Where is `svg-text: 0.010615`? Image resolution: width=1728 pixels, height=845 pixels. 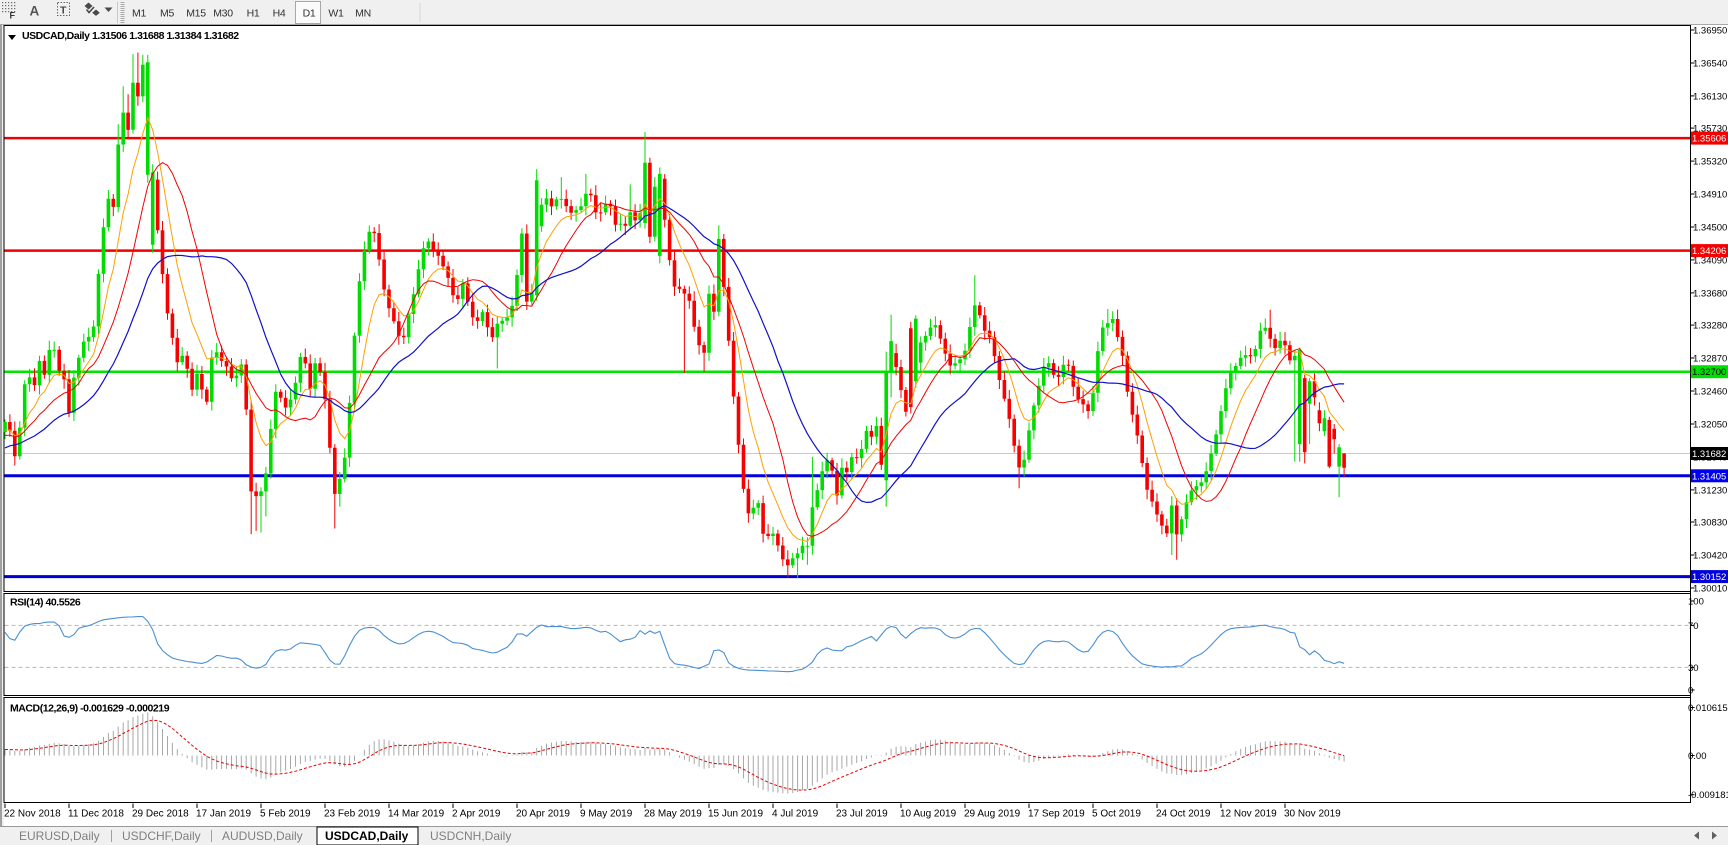
svg-text: 0.010615 is located at coordinates (1708, 708).